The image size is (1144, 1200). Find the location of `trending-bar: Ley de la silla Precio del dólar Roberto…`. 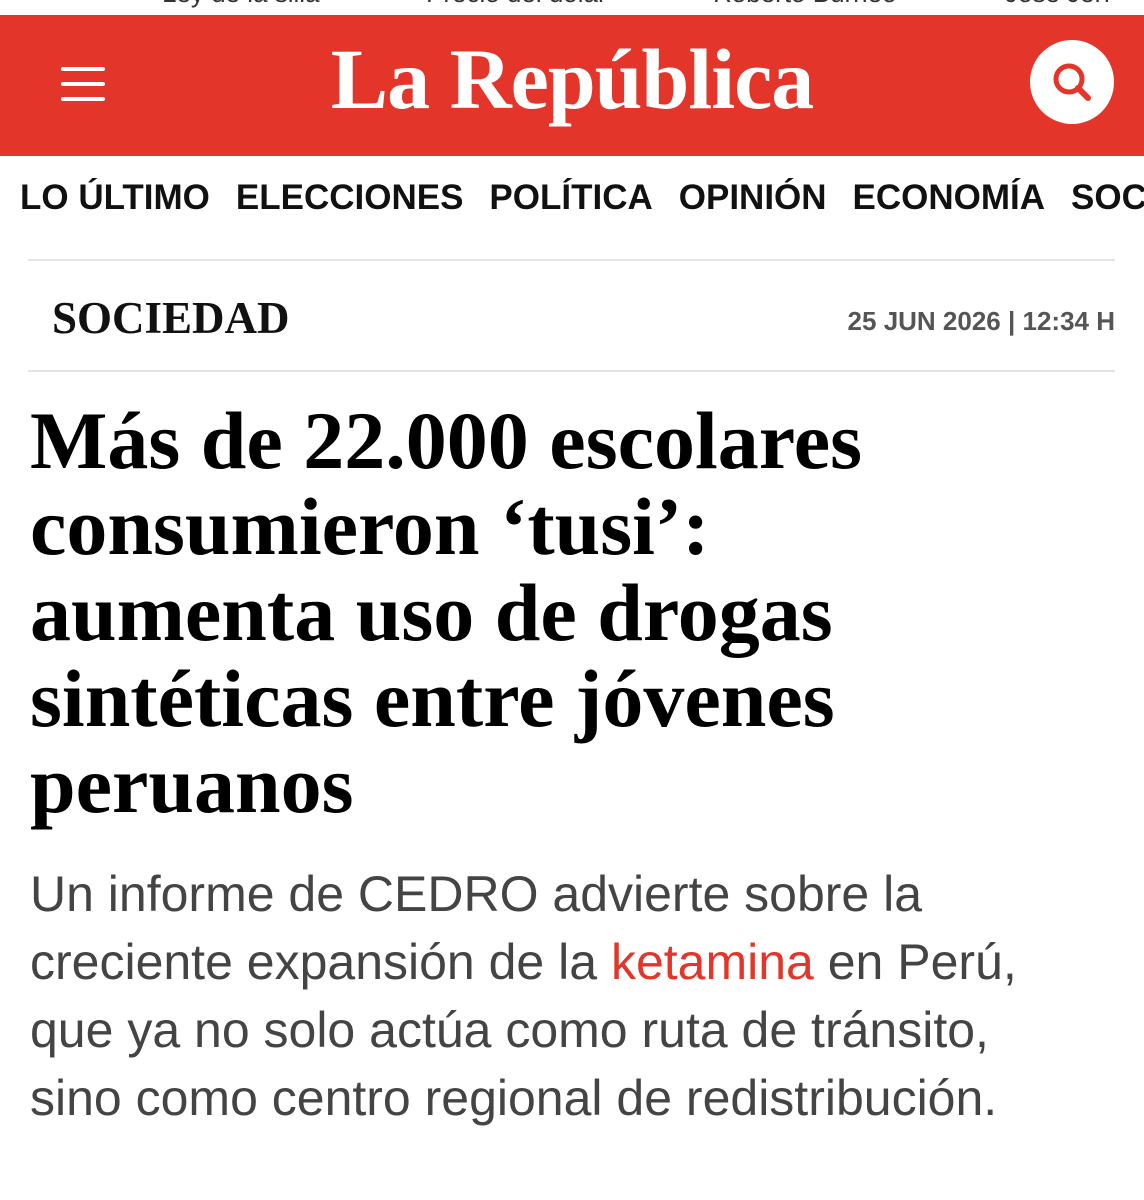

trending-bar: Ley de la silla Precio del dólar Roberto… is located at coordinates (572, 7).